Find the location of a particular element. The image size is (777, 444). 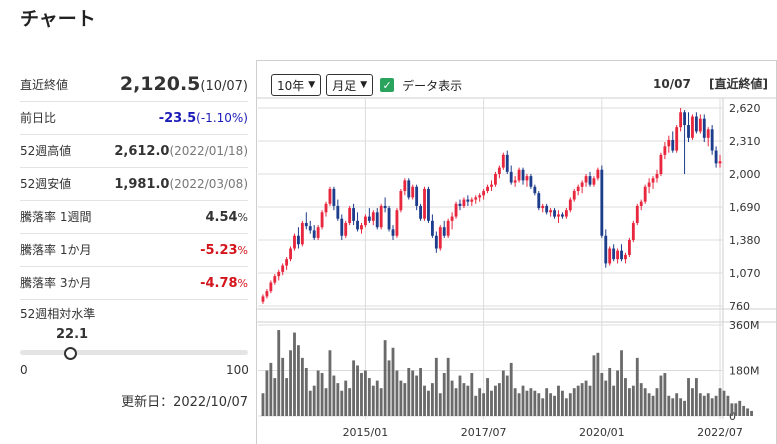

data-display-checkbox: ✓ is located at coordinates (387, 85).